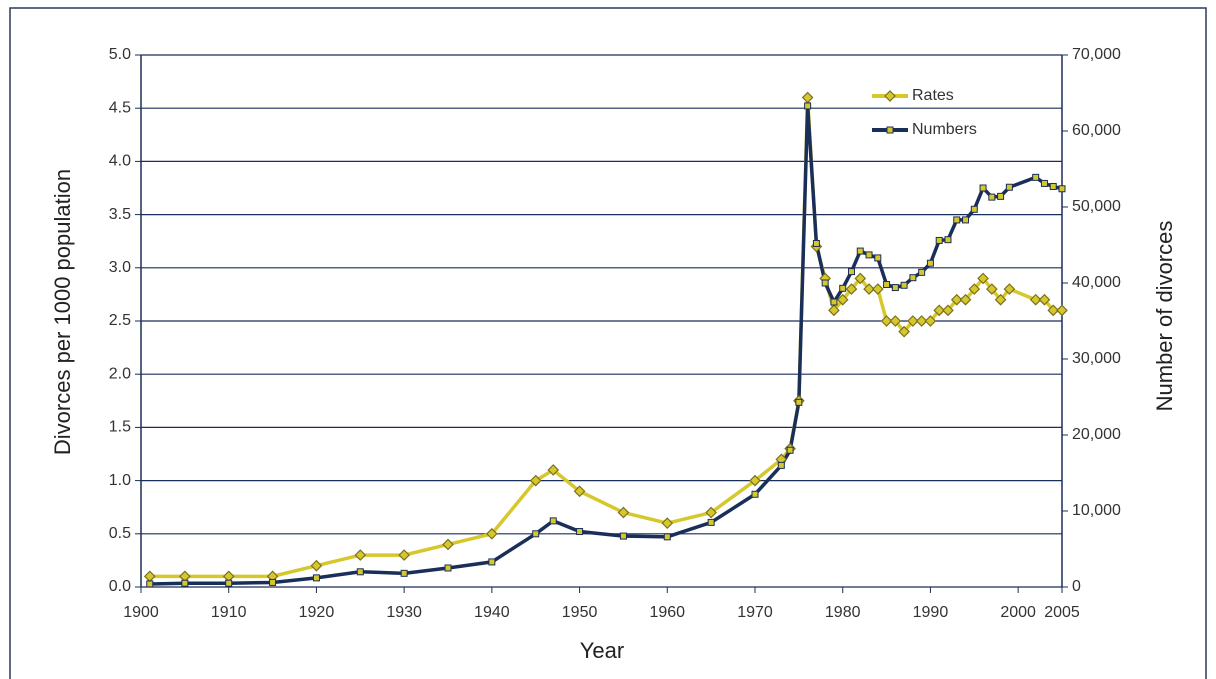 This screenshot has width=1216, height=679. I want to click on legend-label: Numbers, so click(944, 129).